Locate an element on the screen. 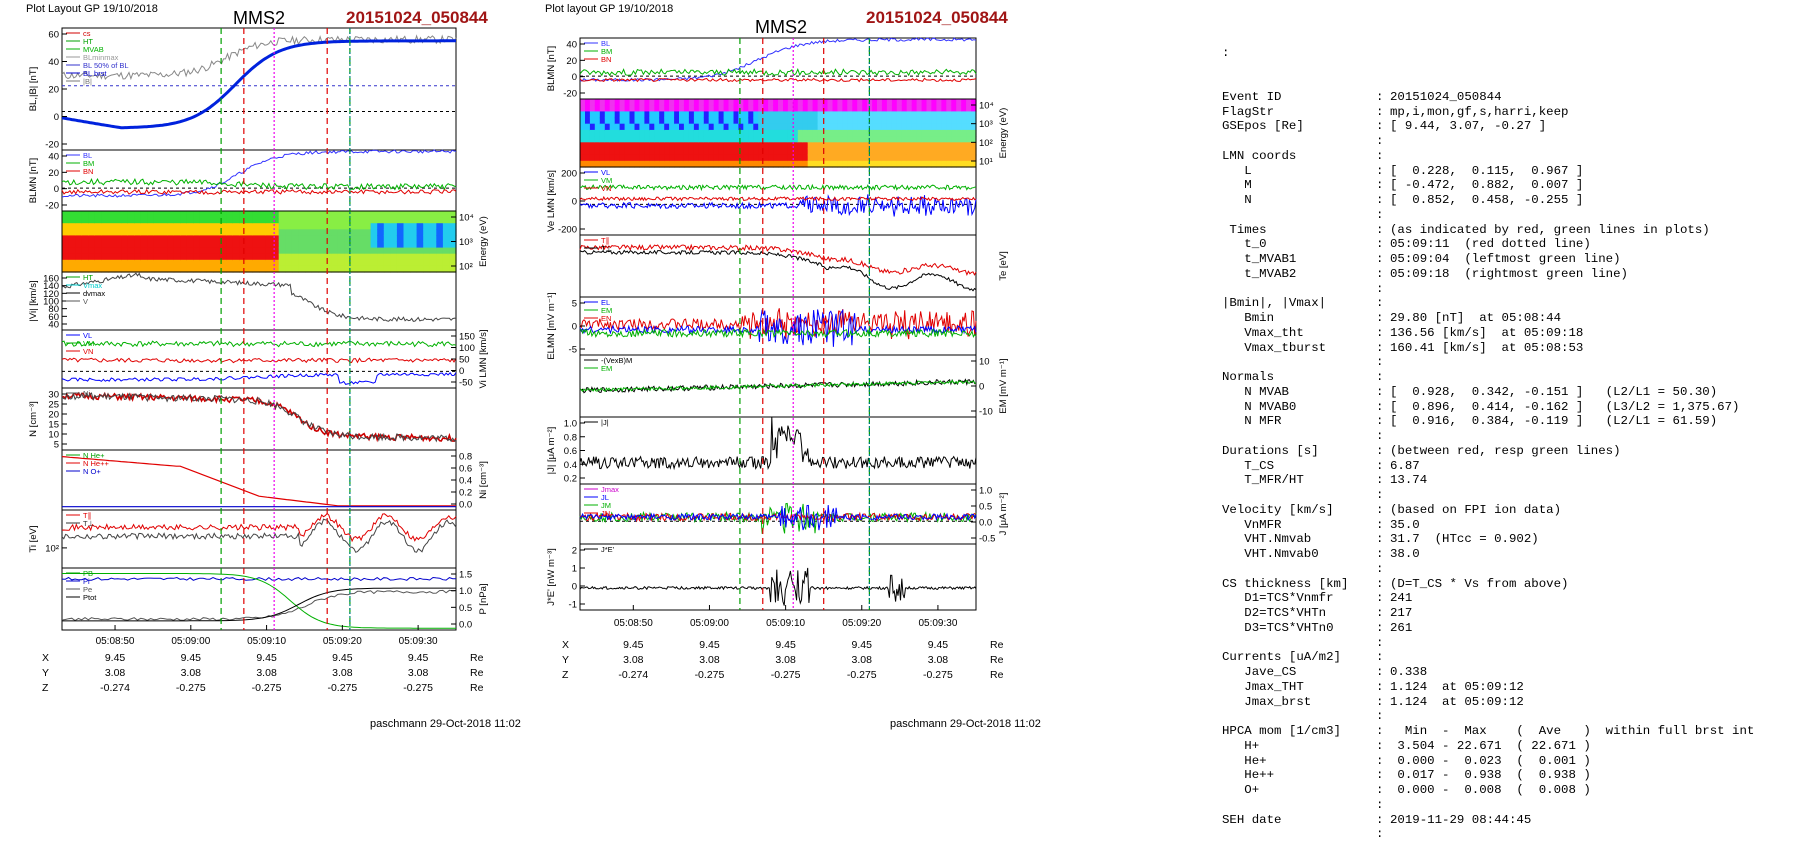 This screenshot has height=857, width=1804. y-axis-label: Ti [eV] is located at coordinates (33, 538).